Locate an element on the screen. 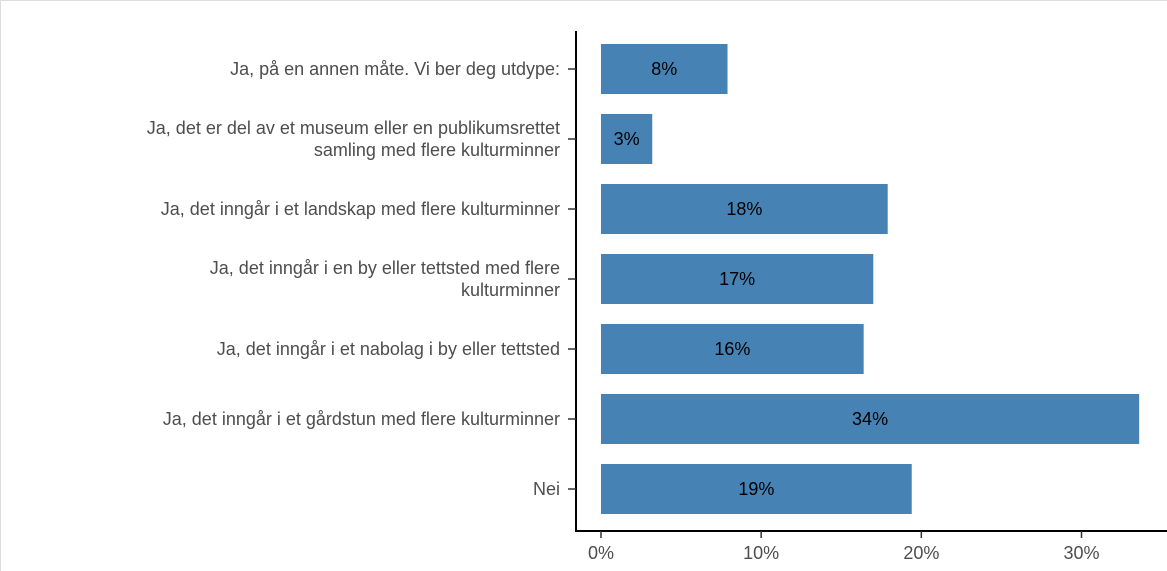 This screenshot has width=1167, height=571. value-label: 17% is located at coordinates (737, 279).